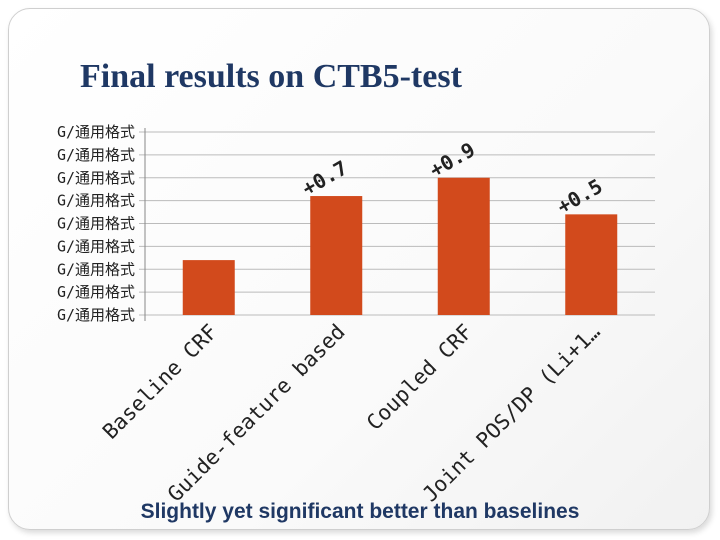 This screenshot has width=720, height=540. What do you see at coordinates (452, 159) in the screenshot?
I see `bar-annotation: +0.9` at bounding box center [452, 159].